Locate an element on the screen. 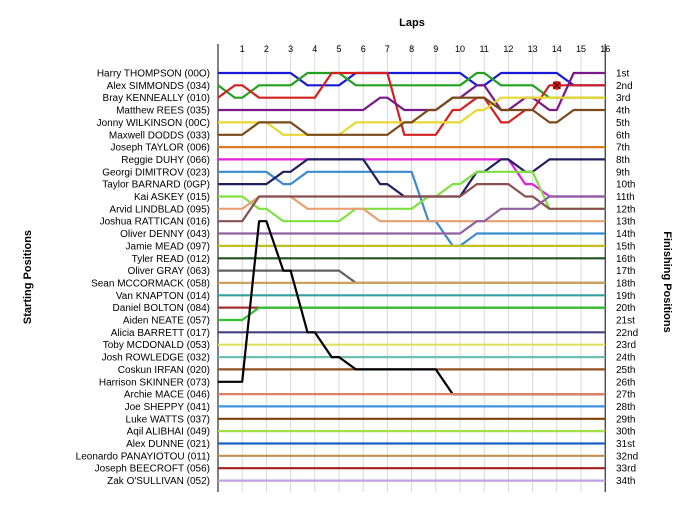 The image size is (700, 510). starting-position-label: Joe SHEPPY (041) is located at coordinates (167, 407).